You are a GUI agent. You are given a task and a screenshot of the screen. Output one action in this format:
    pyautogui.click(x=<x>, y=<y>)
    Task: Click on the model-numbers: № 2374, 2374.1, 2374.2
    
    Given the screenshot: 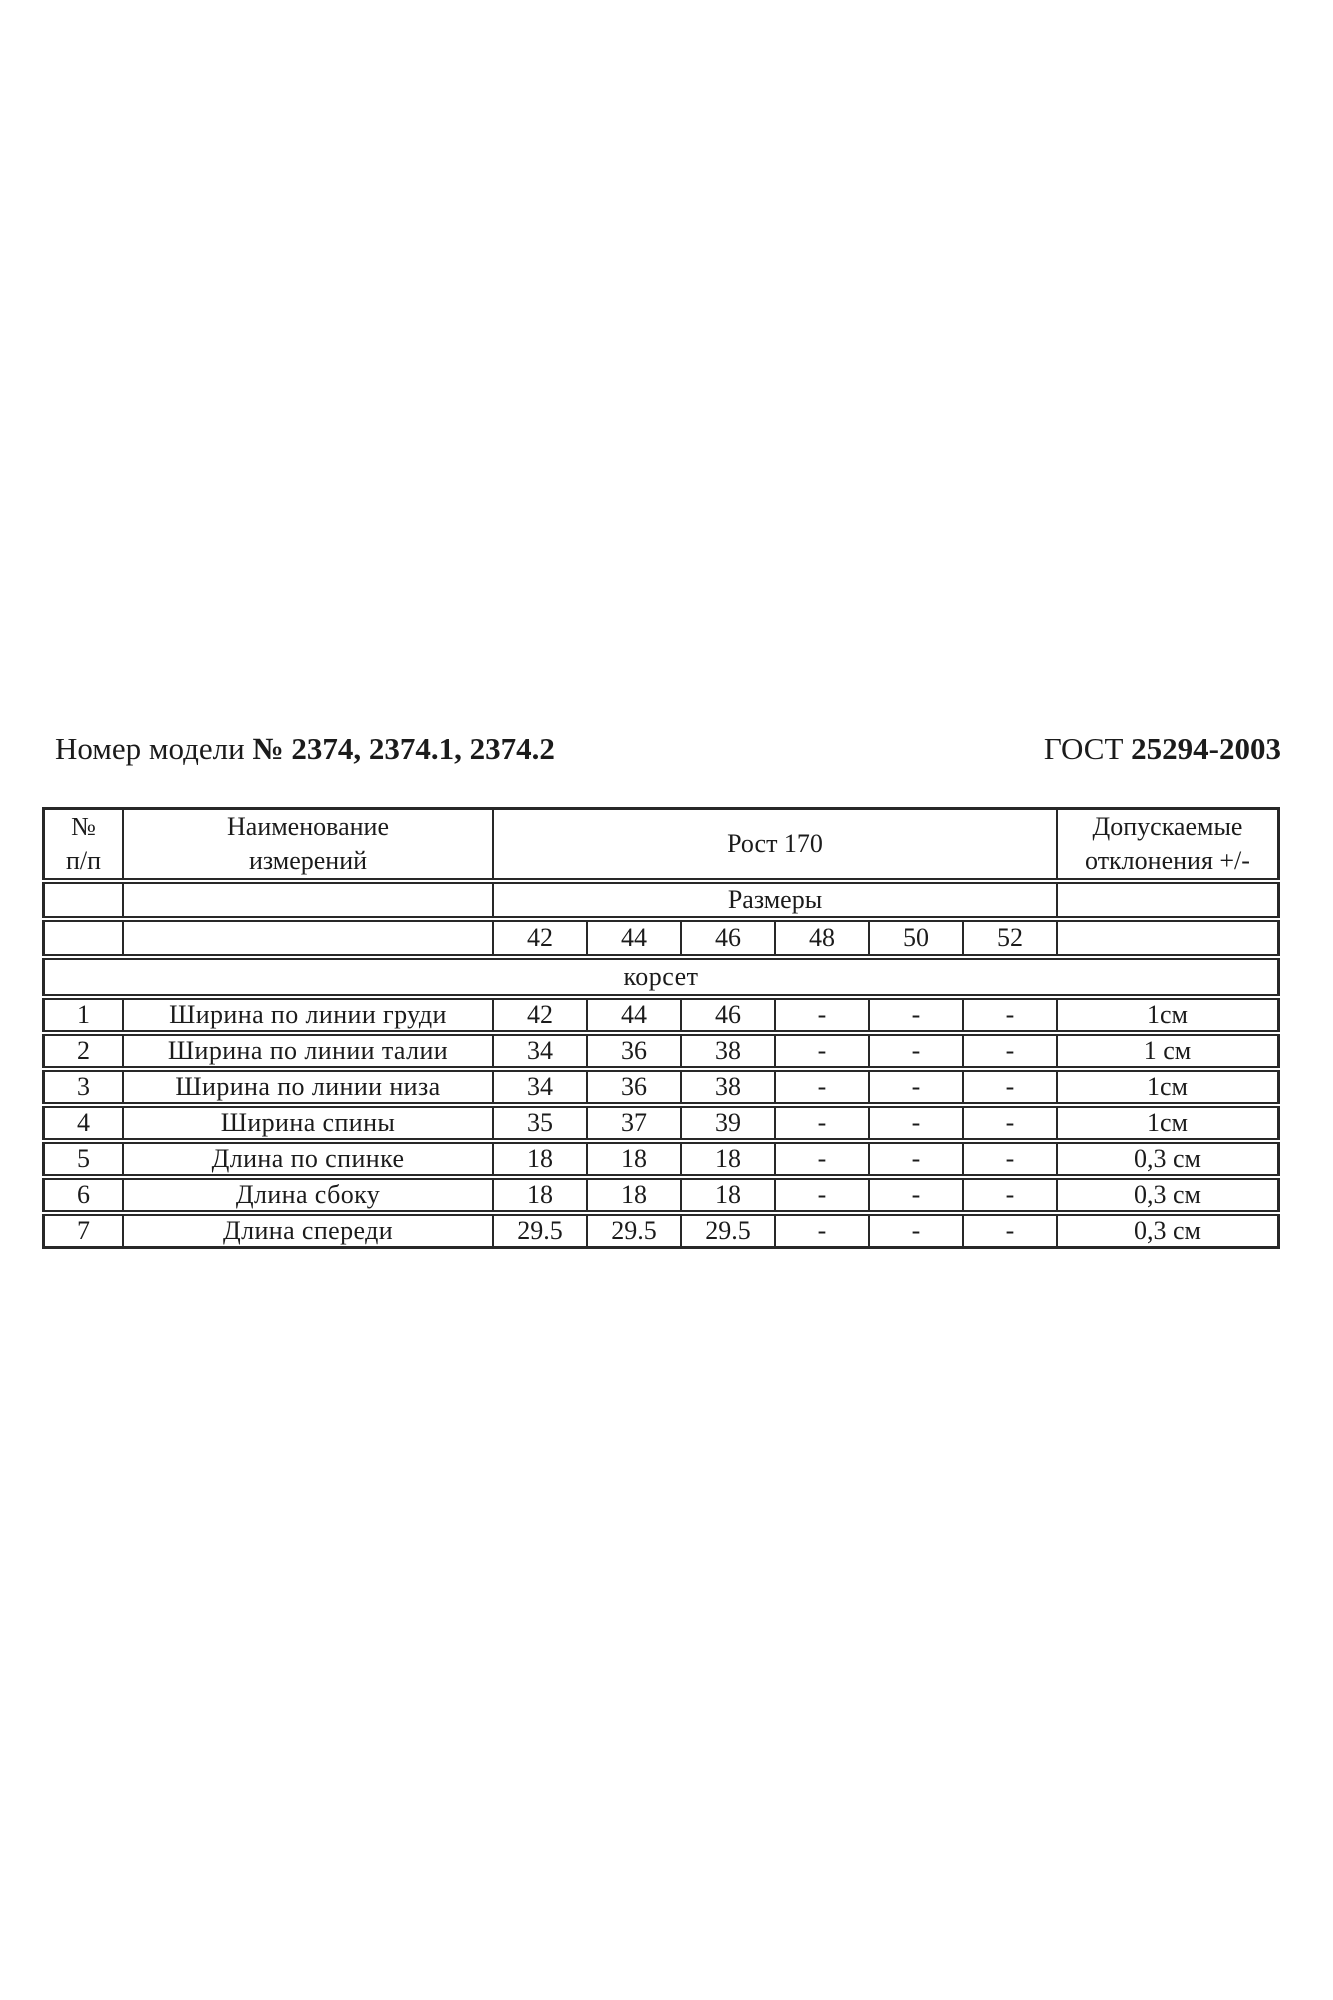 What is the action you would take?
    pyautogui.click(x=403, y=748)
    